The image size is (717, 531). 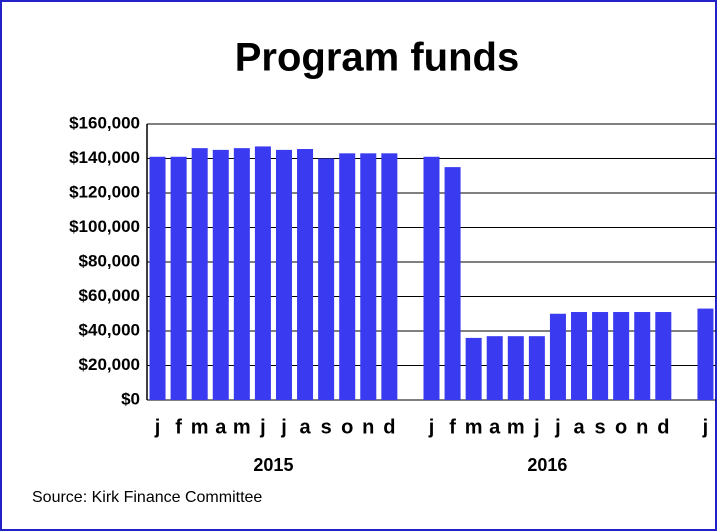 I want to click on y-tick-label: $0, so click(x=130, y=398).